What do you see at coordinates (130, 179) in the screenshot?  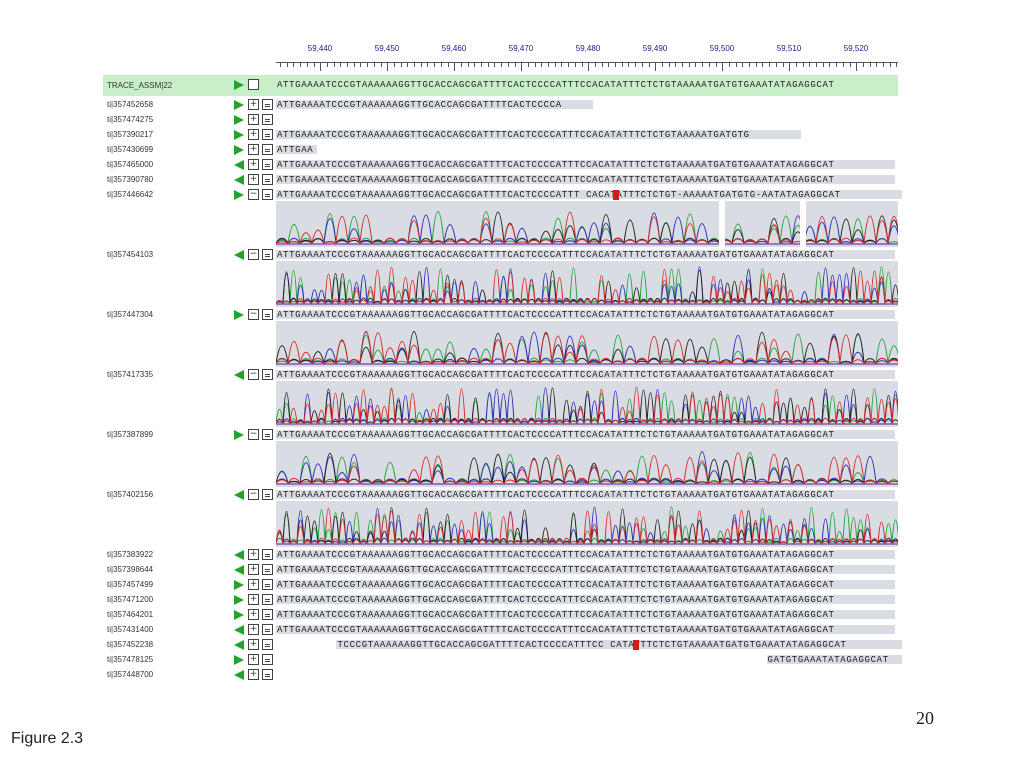 I see `read-id-label: ti|357390780` at bounding box center [130, 179].